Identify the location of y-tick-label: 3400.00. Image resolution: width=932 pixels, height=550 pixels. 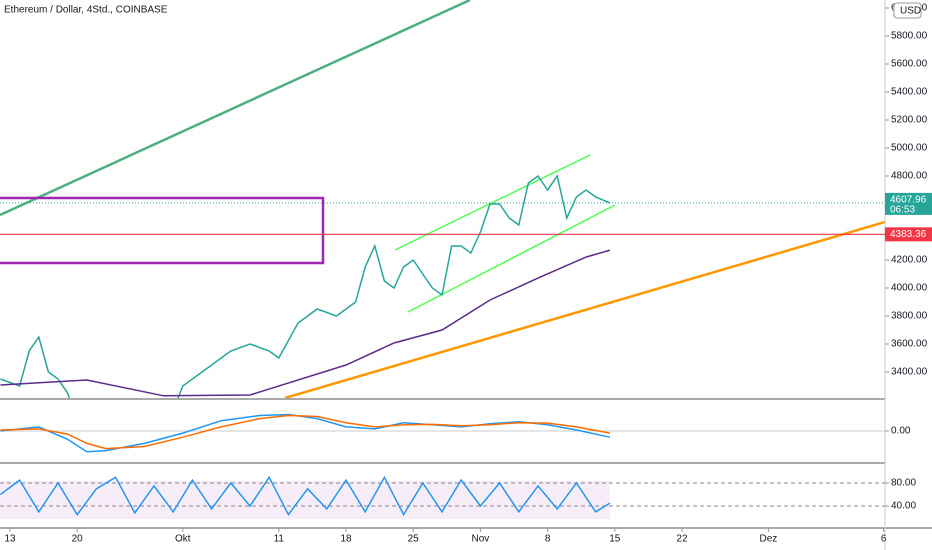
(909, 372).